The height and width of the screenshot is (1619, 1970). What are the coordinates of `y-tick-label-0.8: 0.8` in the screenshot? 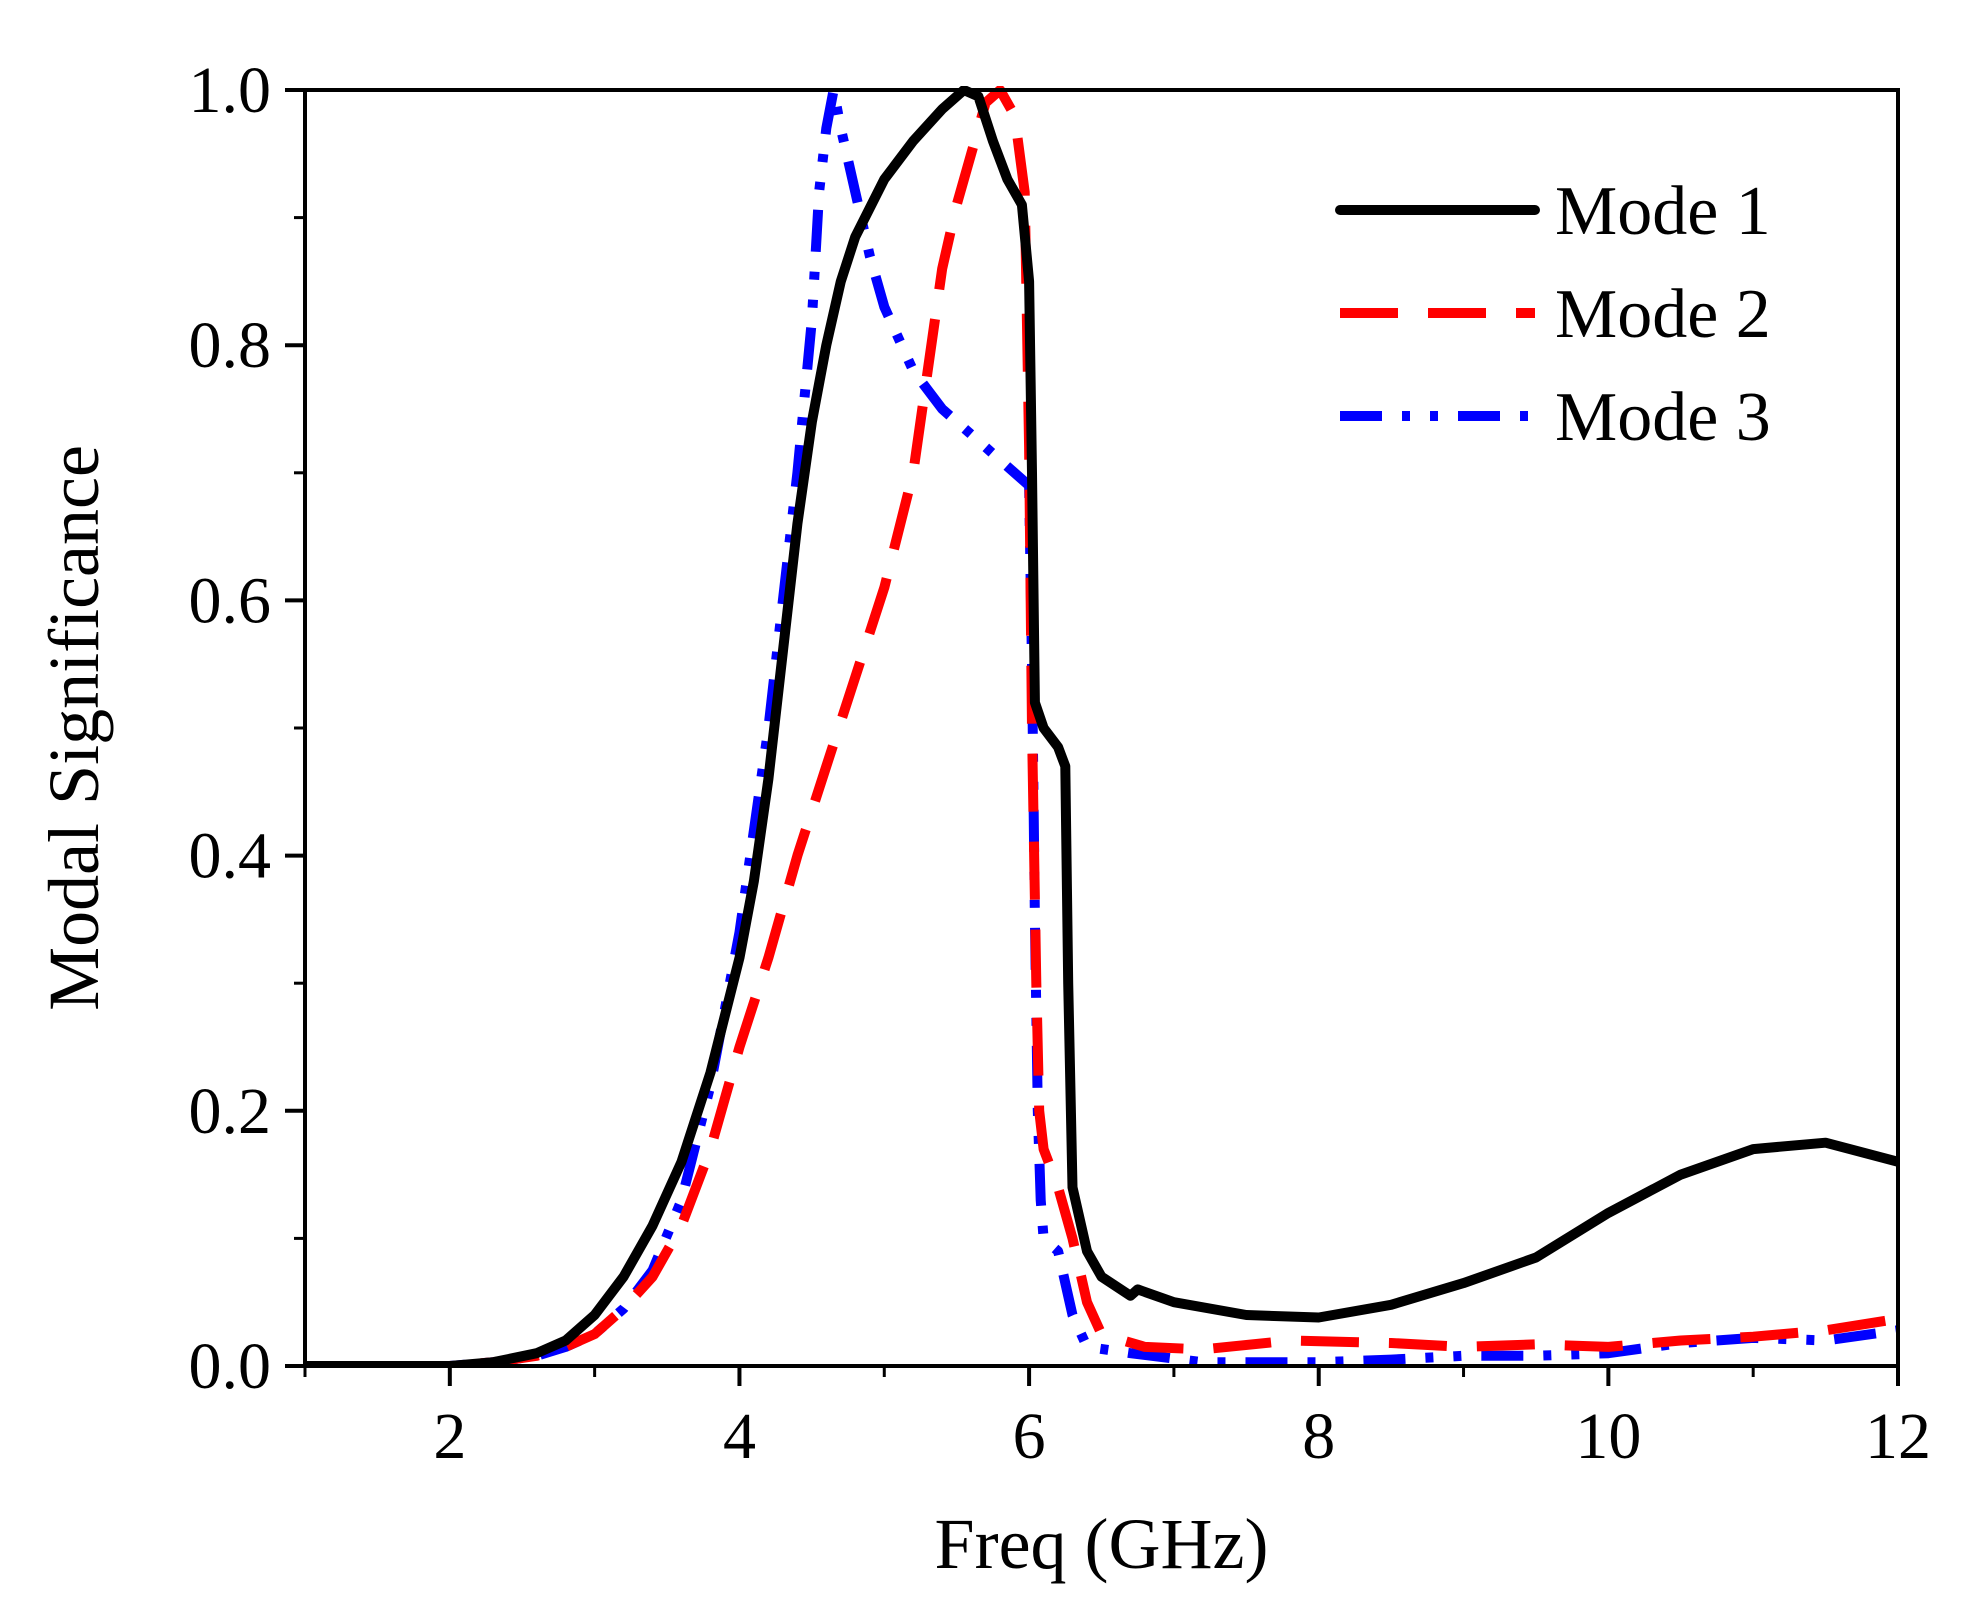 It's located at (230, 345).